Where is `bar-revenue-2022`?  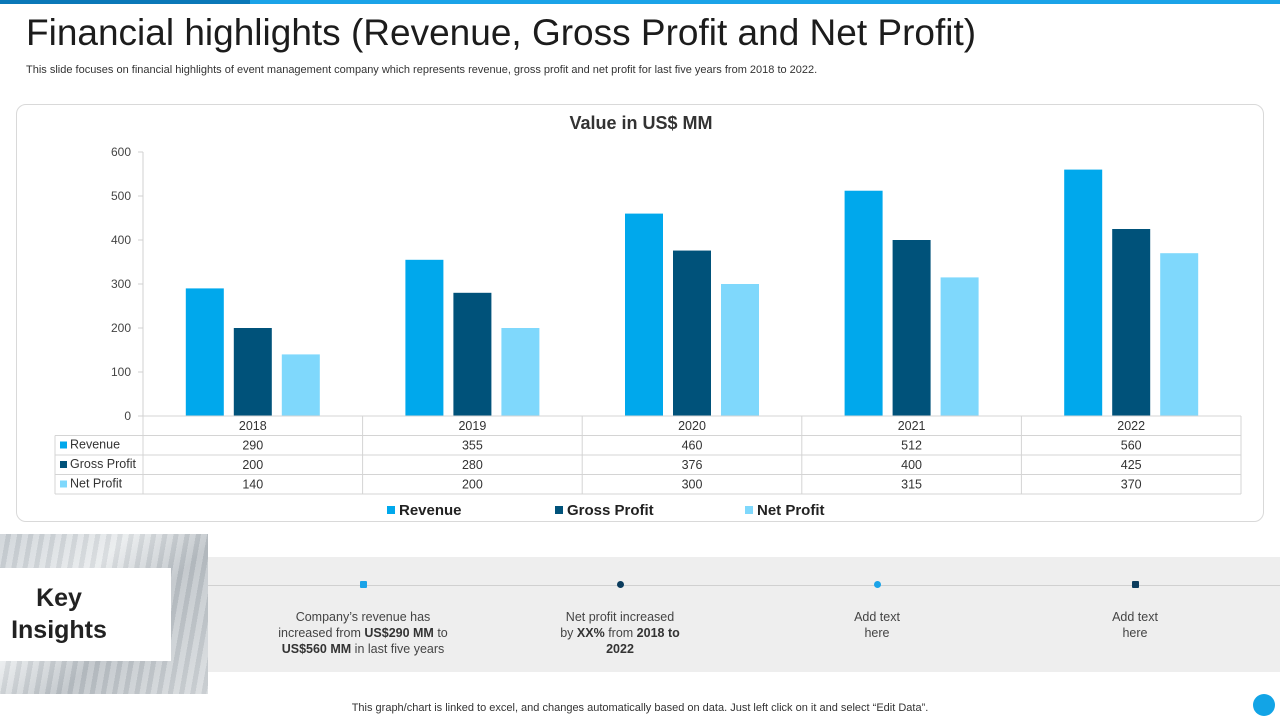
bar-revenue-2022 is located at coordinates (1083, 292).